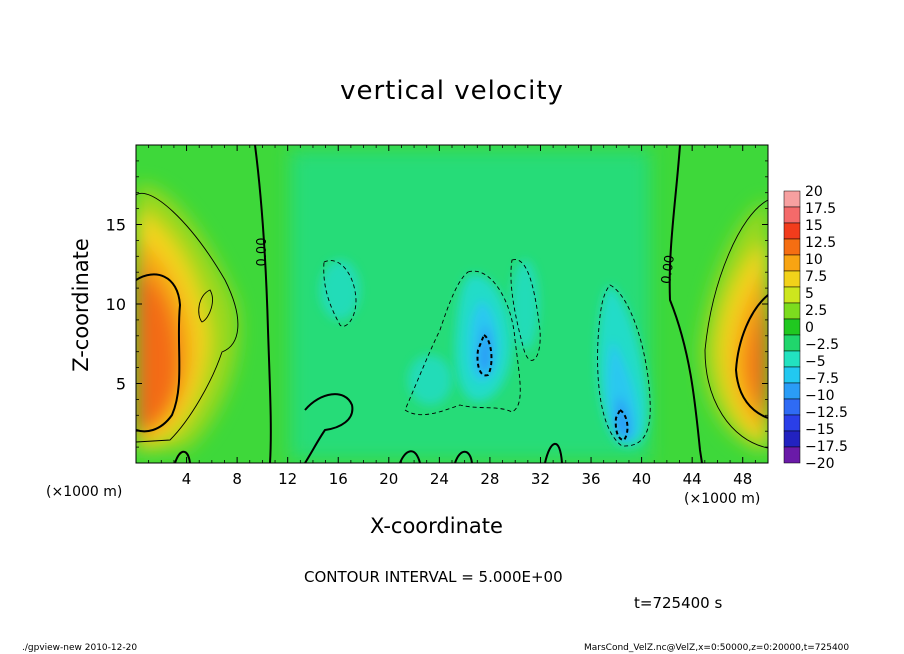  Describe the element at coordinates (815, 362) in the screenshot. I see `colorbar-label: −5` at that location.